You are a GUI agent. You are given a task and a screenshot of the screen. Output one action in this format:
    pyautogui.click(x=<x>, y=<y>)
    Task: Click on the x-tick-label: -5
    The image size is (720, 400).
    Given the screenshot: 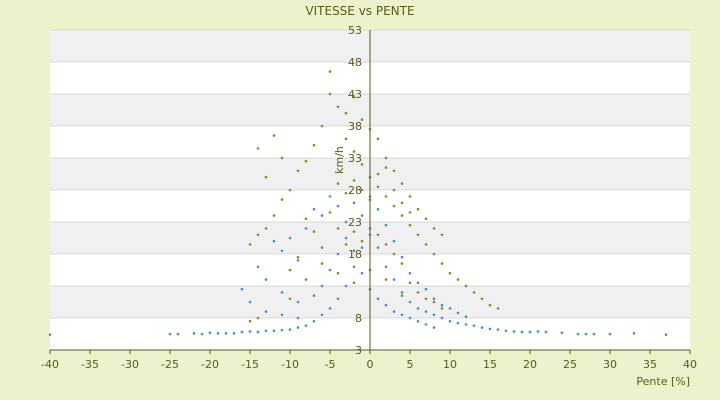 What is the action you would take?
    pyautogui.click(x=330, y=364)
    